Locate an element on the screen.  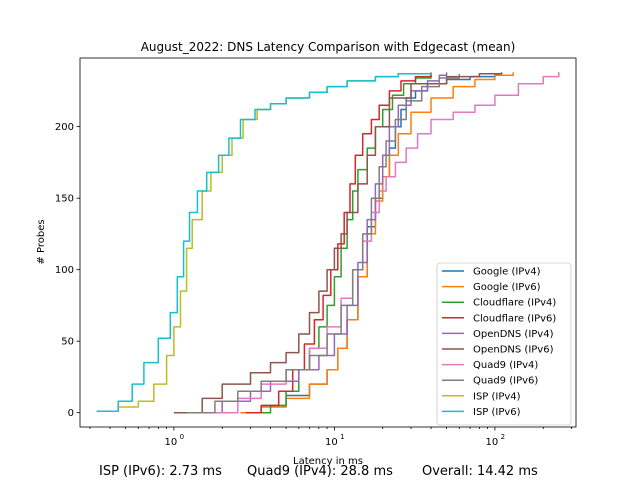
legend-label: OpenDNS (IPv6) is located at coordinates (513, 350).